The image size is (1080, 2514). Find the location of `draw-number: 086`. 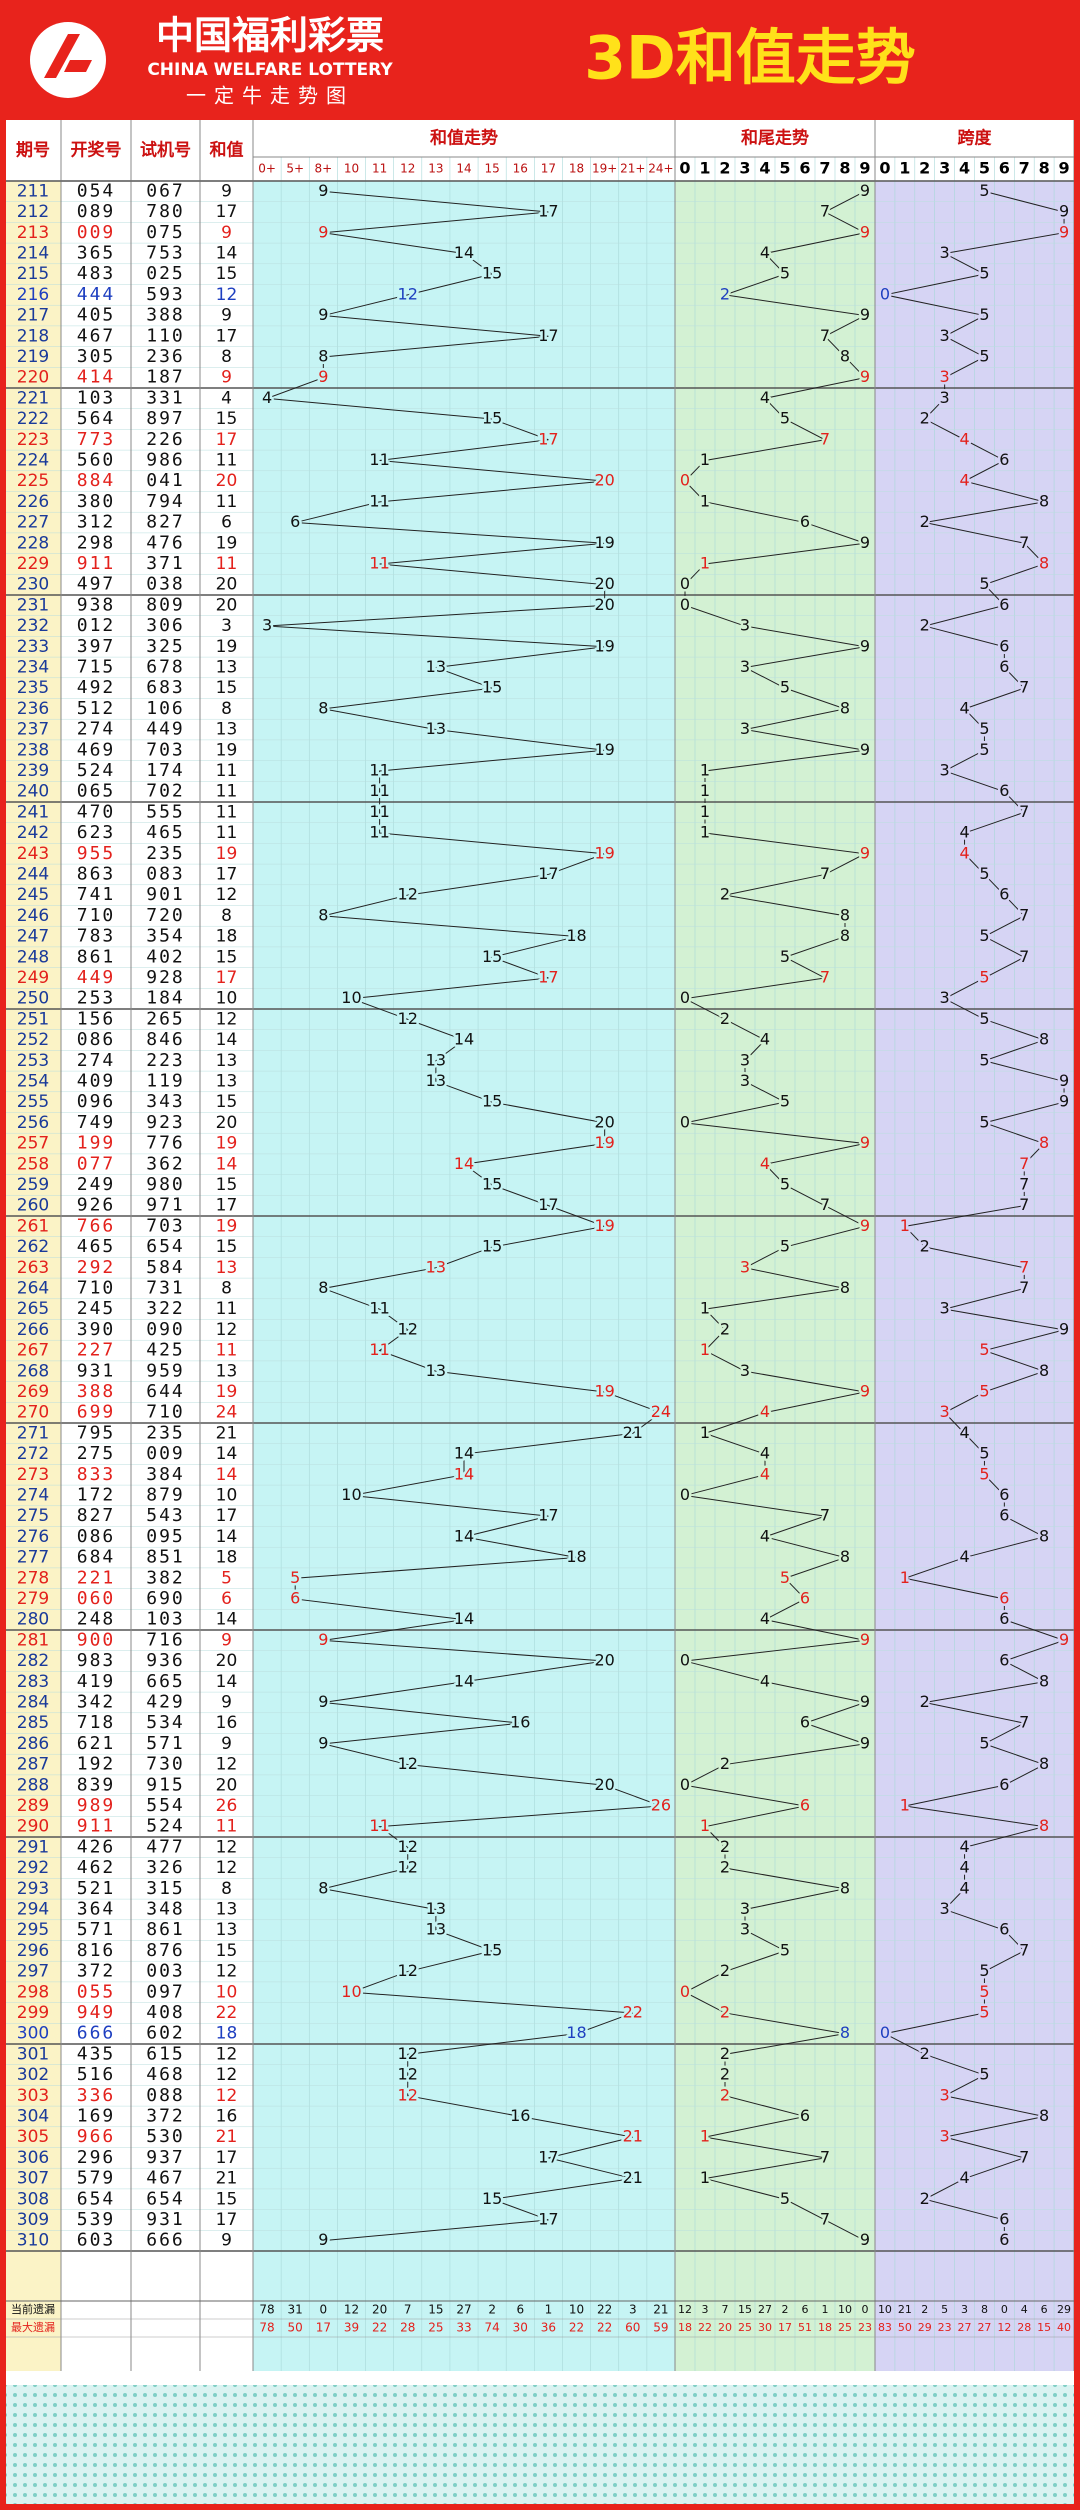

draw-number: 086 is located at coordinates (96, 1039).